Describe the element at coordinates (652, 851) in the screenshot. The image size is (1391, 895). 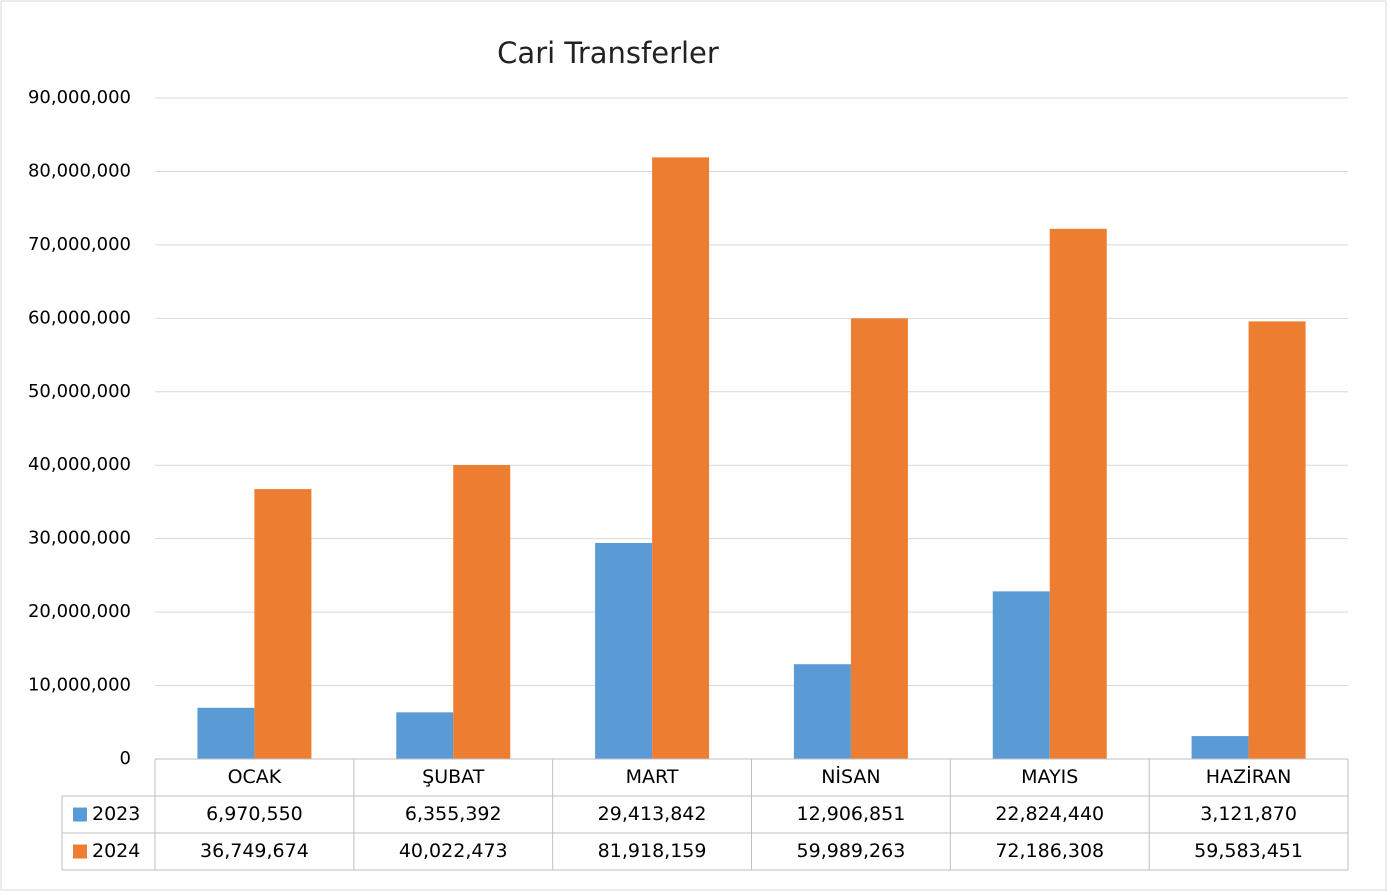
I see `table-cell: 81,918,159` at that location.